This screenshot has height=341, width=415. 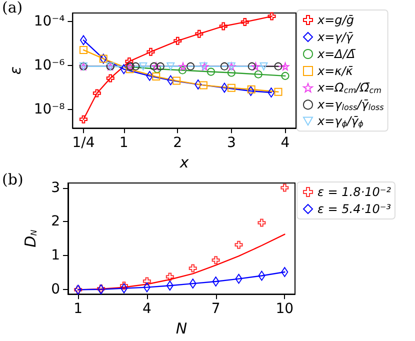 What do you see at coordinates (285, 309) in the screenshot?
I see `x-tick-label: 10` at bounding box center [285, 309].